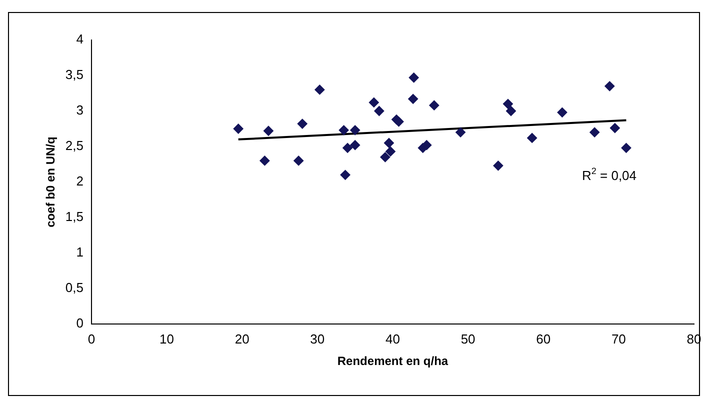 Image resolution: width=710 pixels, height=407 pixels. I want to click on x-axis-title: Rendement en q/ha, so click(392, 361).